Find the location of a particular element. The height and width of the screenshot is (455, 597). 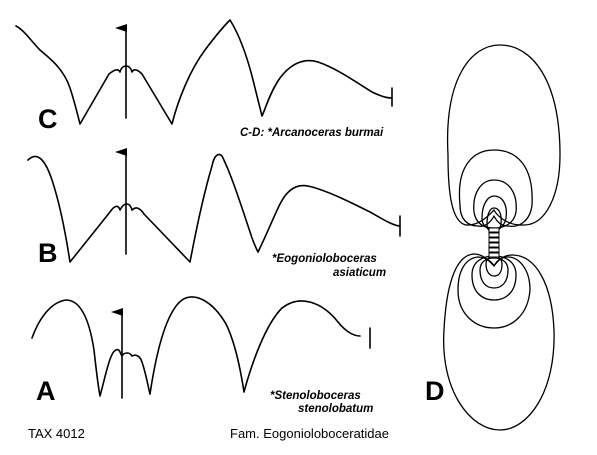

panel-letter-c: C is located at coordinates (48, 119).